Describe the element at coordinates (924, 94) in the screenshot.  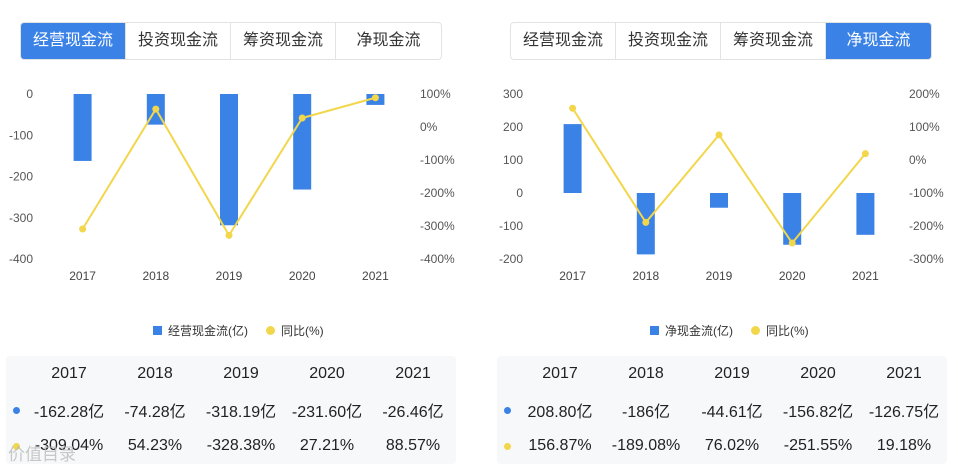
I see `y-right-tick-label: 200%` at that location.